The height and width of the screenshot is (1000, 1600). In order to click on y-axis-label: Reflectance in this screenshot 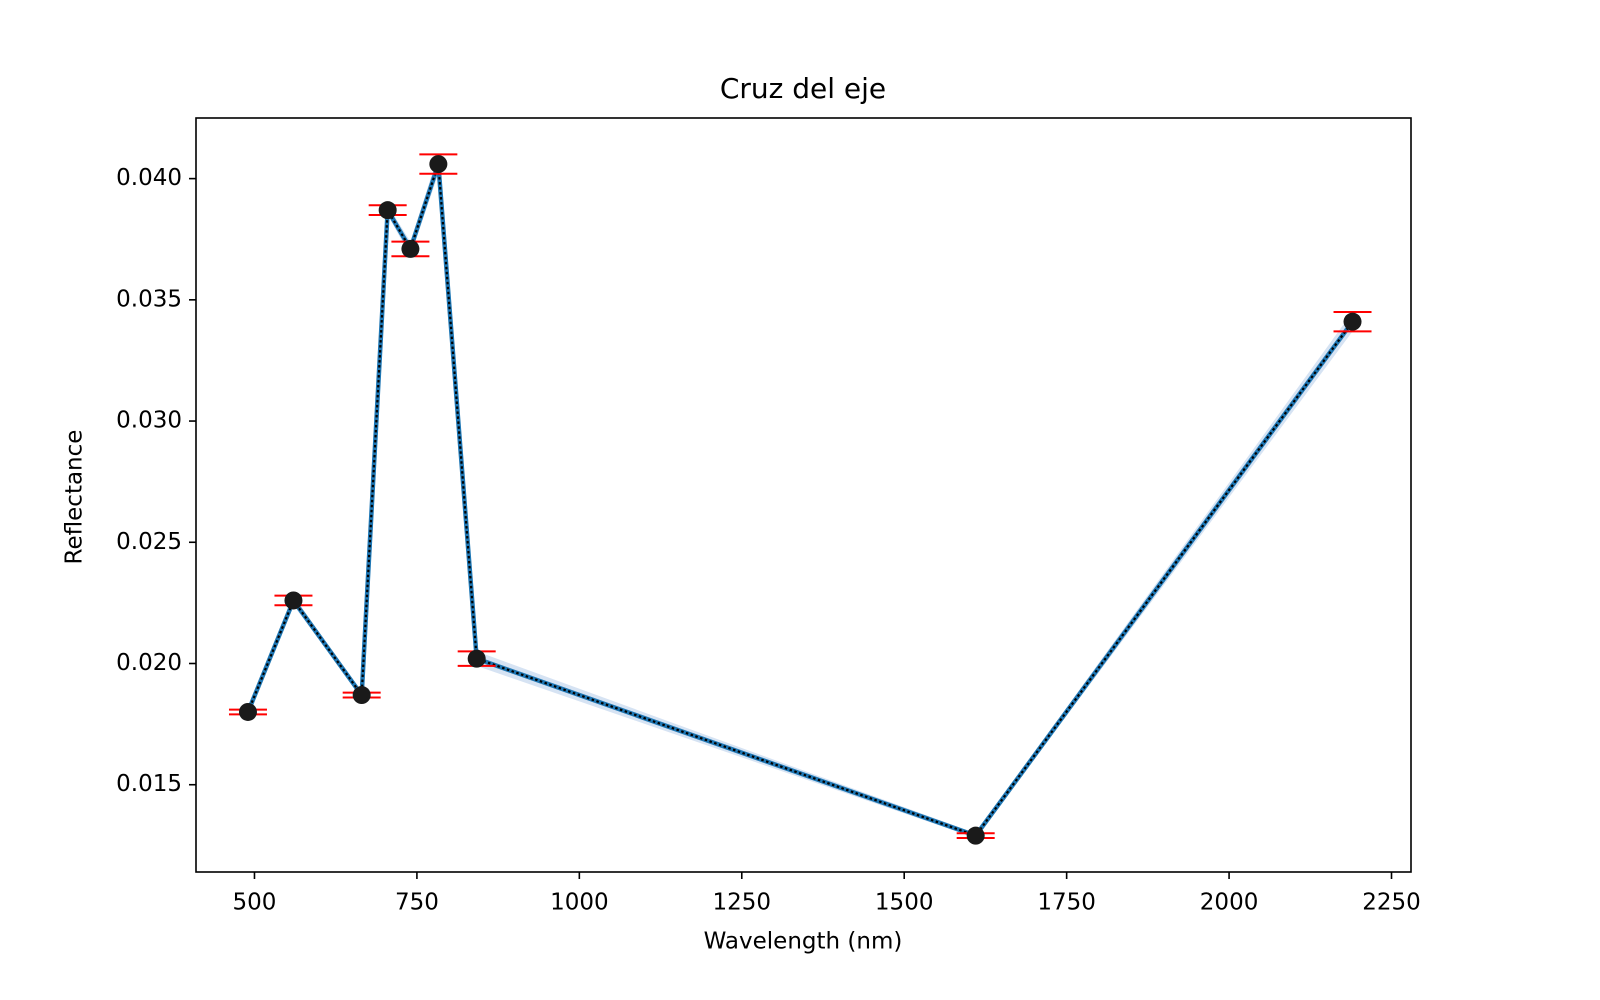, I will do `click(75, 497)`.